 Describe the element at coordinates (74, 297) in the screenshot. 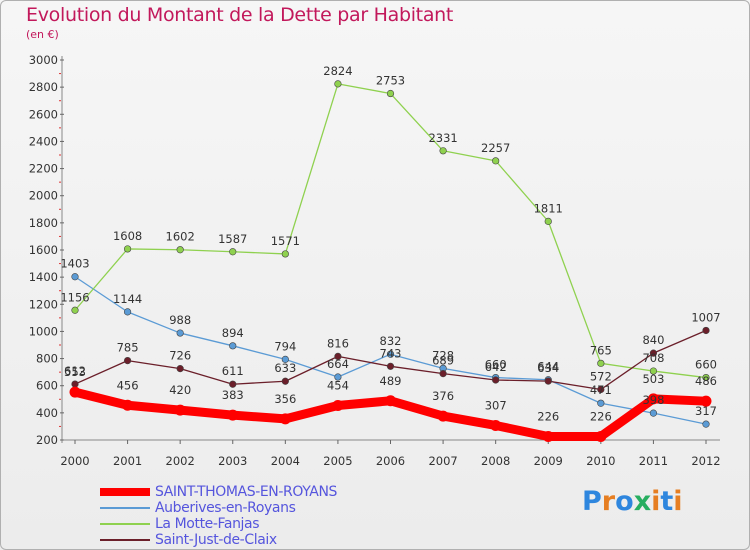

I see `data-label: 1156` at that location.